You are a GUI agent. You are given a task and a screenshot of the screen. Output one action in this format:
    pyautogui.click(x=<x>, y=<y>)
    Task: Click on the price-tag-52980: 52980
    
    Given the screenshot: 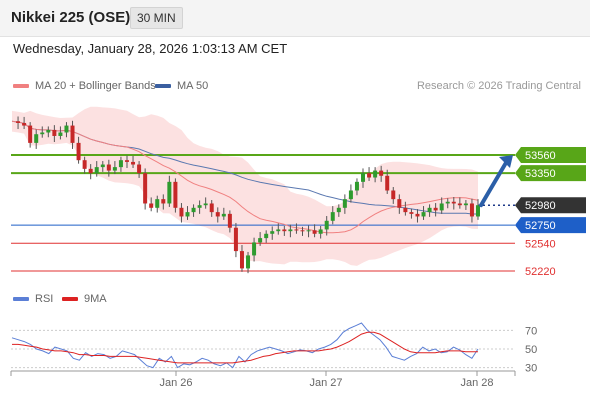 What is the action you would take?
    pyautogui.click(x=550, y=205)
    